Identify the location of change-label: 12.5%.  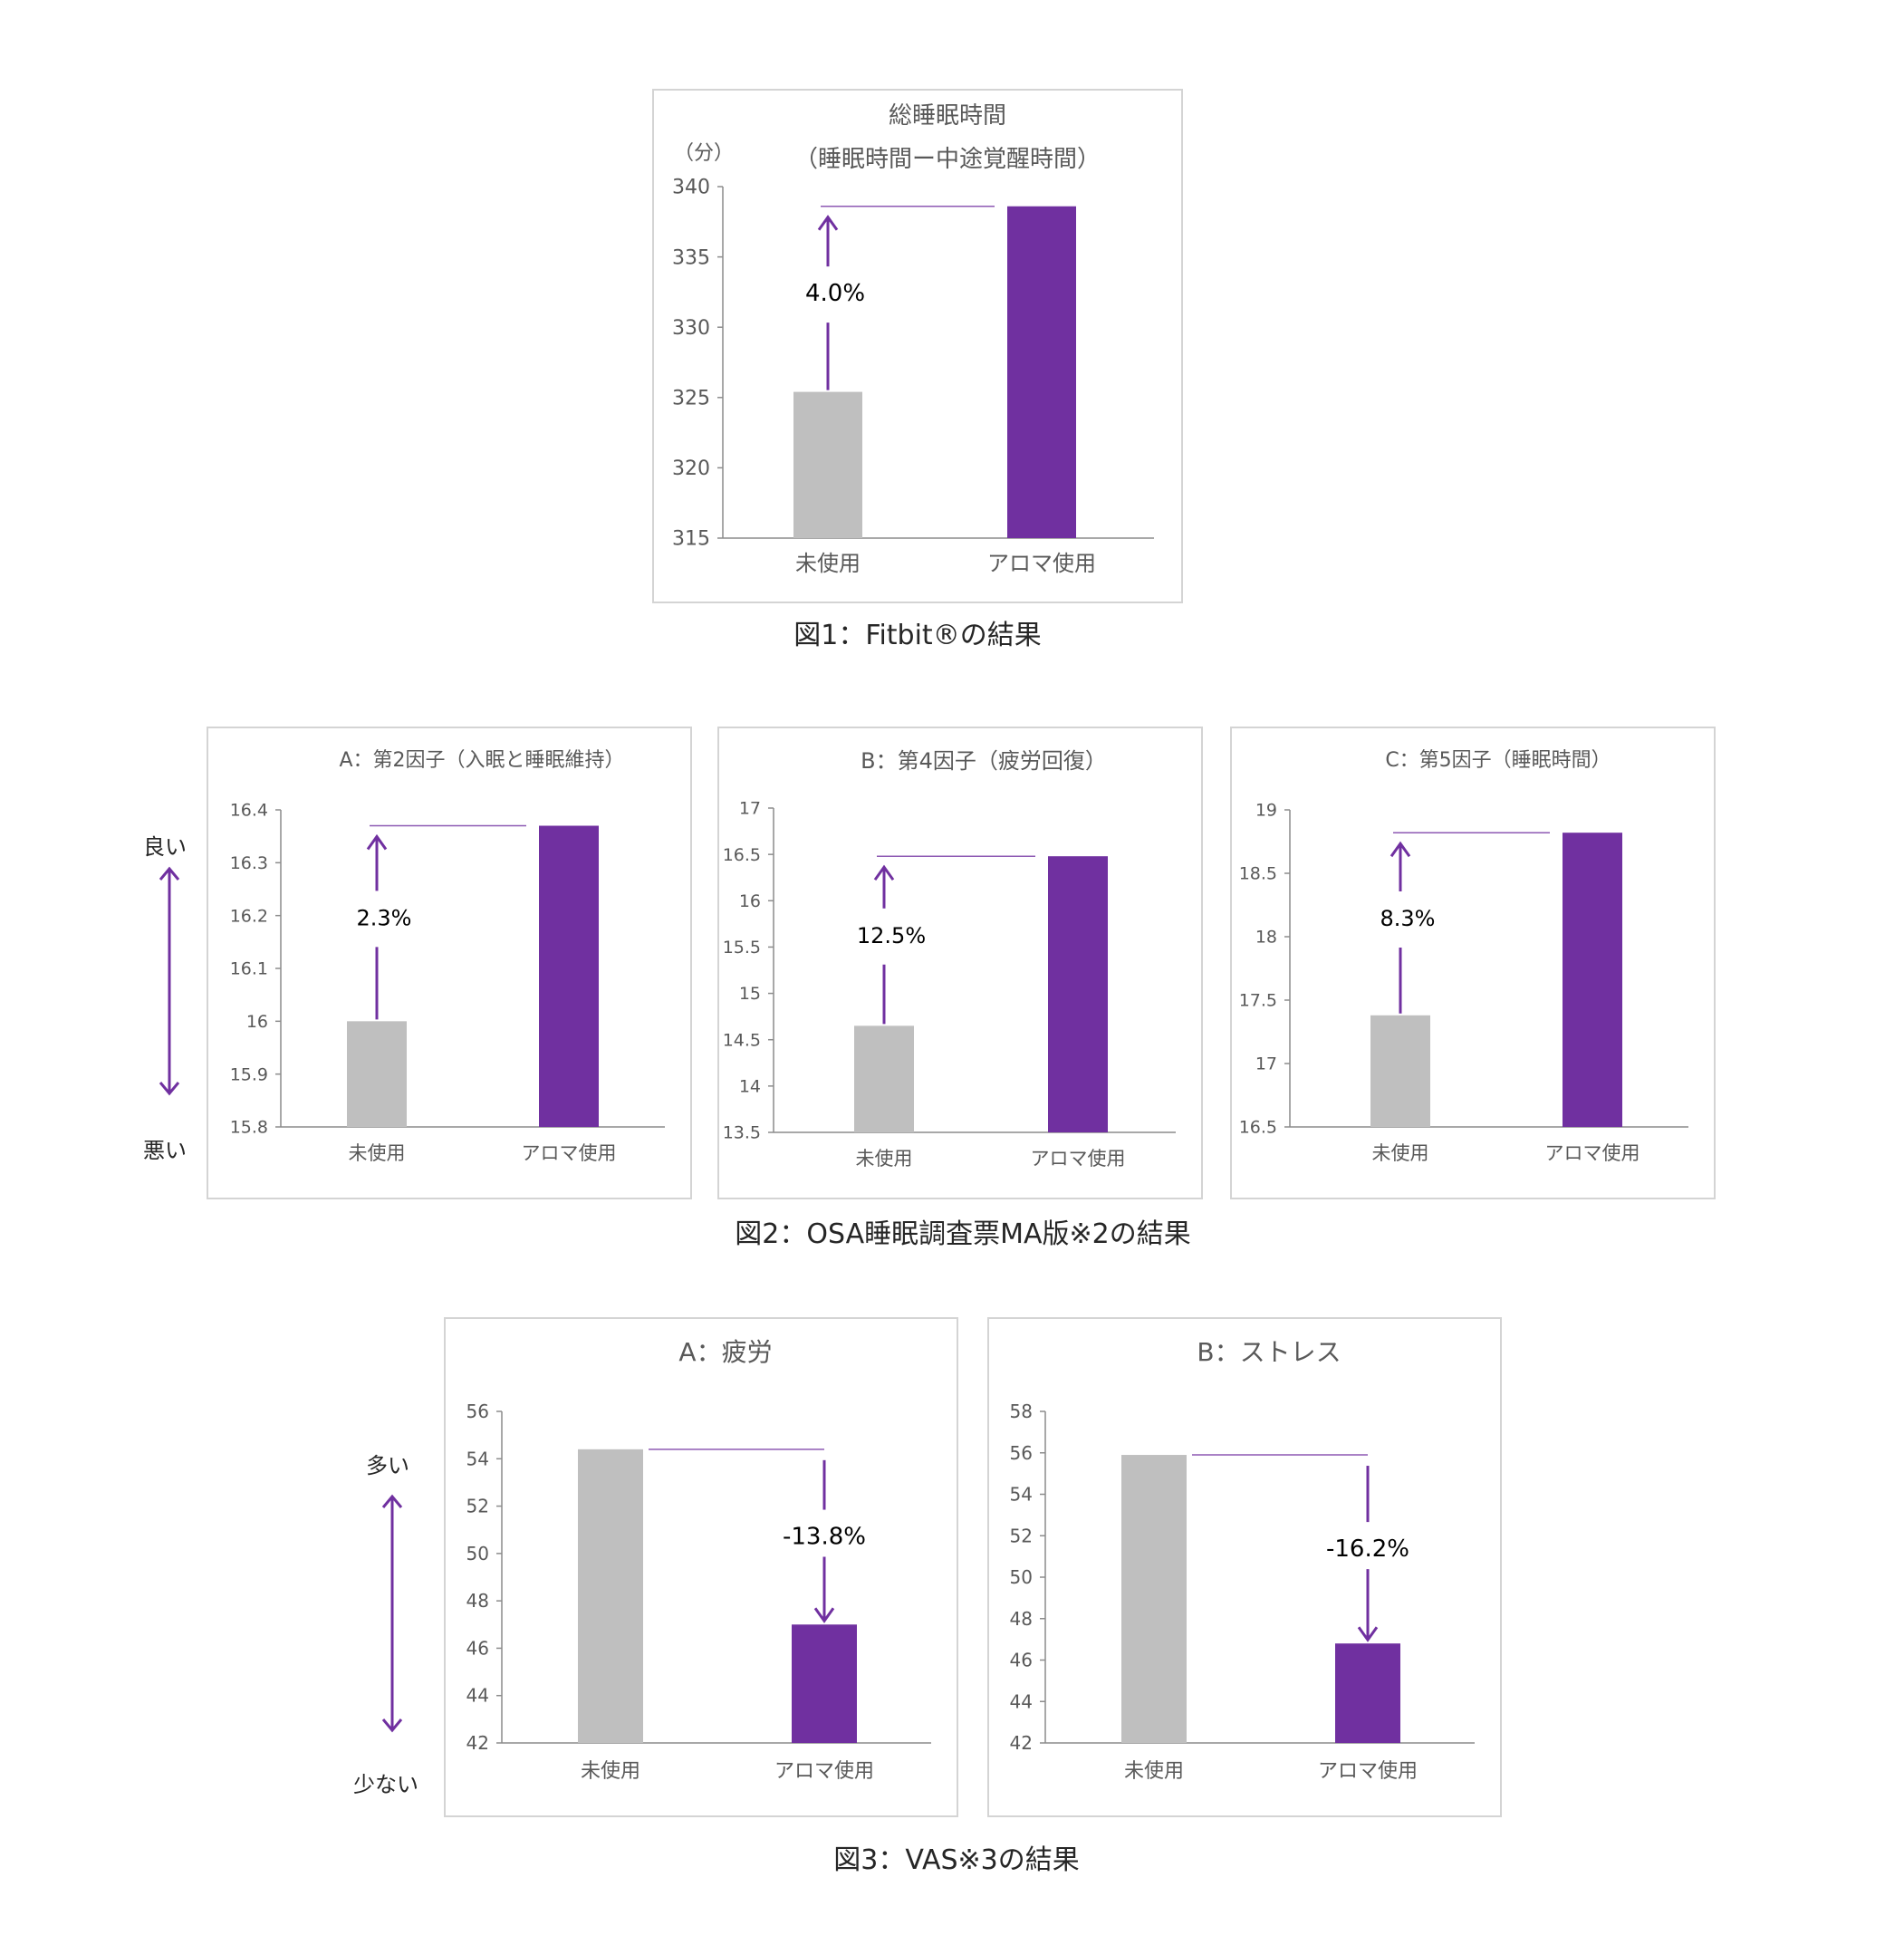
(892, 935).